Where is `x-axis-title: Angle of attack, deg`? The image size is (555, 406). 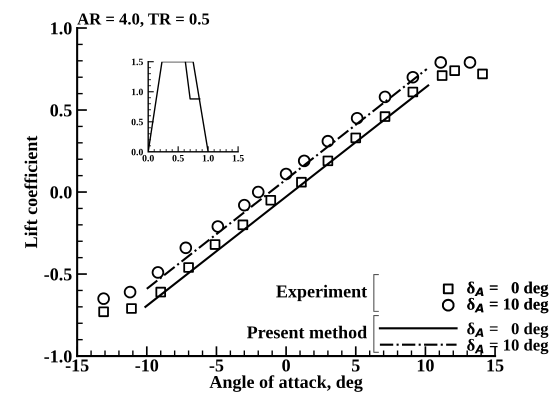
x-axis-title: Angle of attack, deg is located at coordinates (286, 383).